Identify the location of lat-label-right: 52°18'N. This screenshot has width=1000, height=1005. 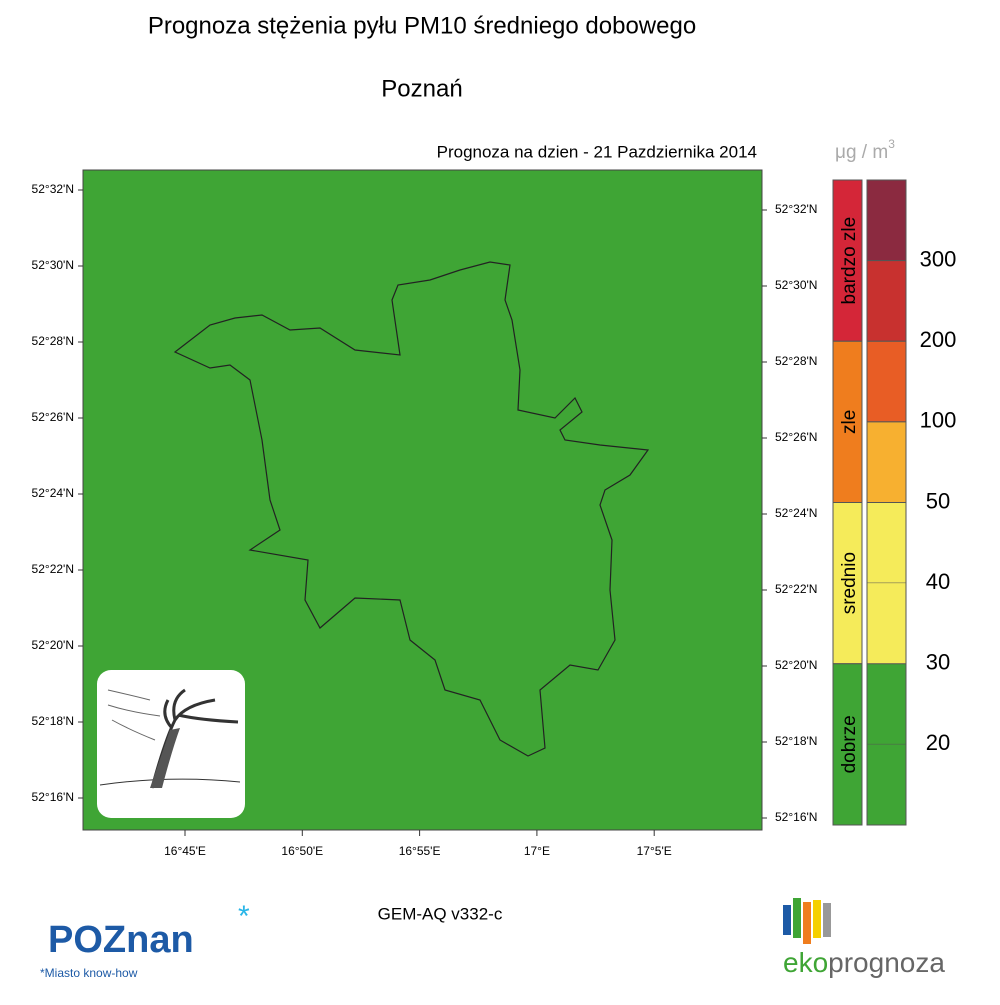
(796, 741).